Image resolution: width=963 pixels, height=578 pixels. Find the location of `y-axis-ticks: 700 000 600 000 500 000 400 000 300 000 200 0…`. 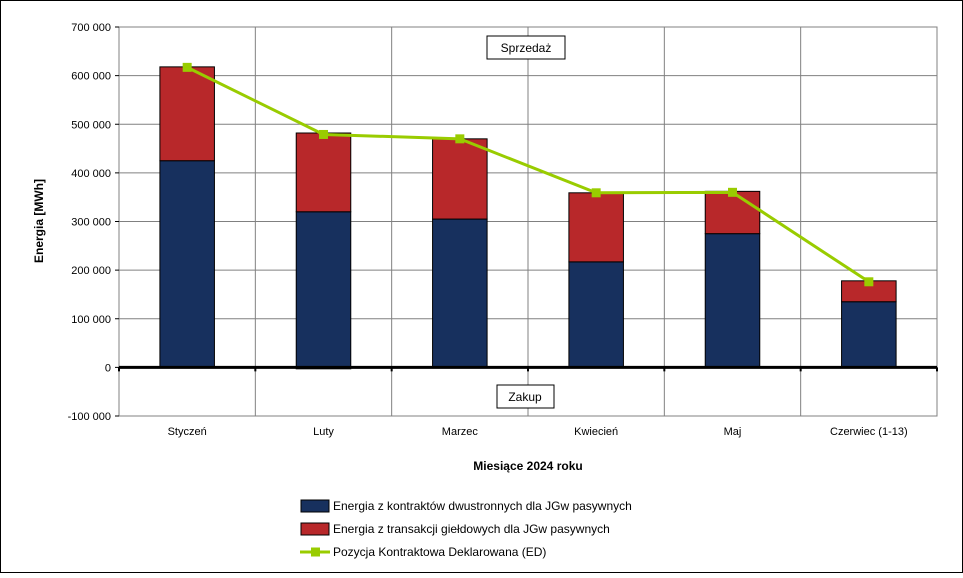

y-axis-ticks: 700 000 600 000 500 000 400 000 300 000 200 0… is located at coordinates (93, 222).